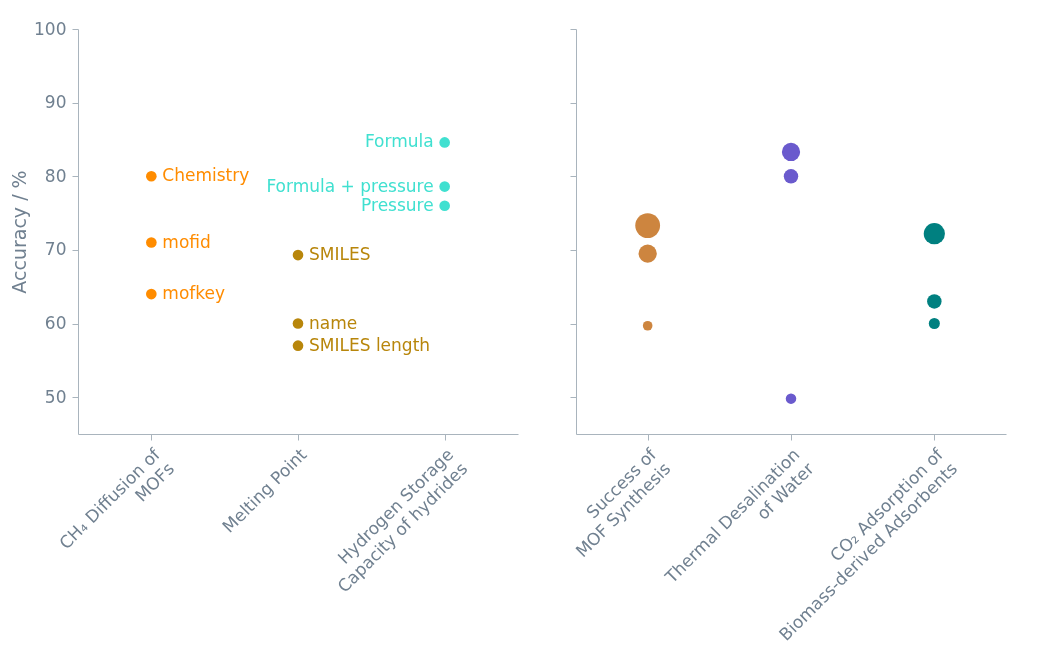 The width and height of the screenshot is (1038, 649). Describe the element at coordinates (55, 249) in the screenshot. I see `y-tick-label: 70` at that location.